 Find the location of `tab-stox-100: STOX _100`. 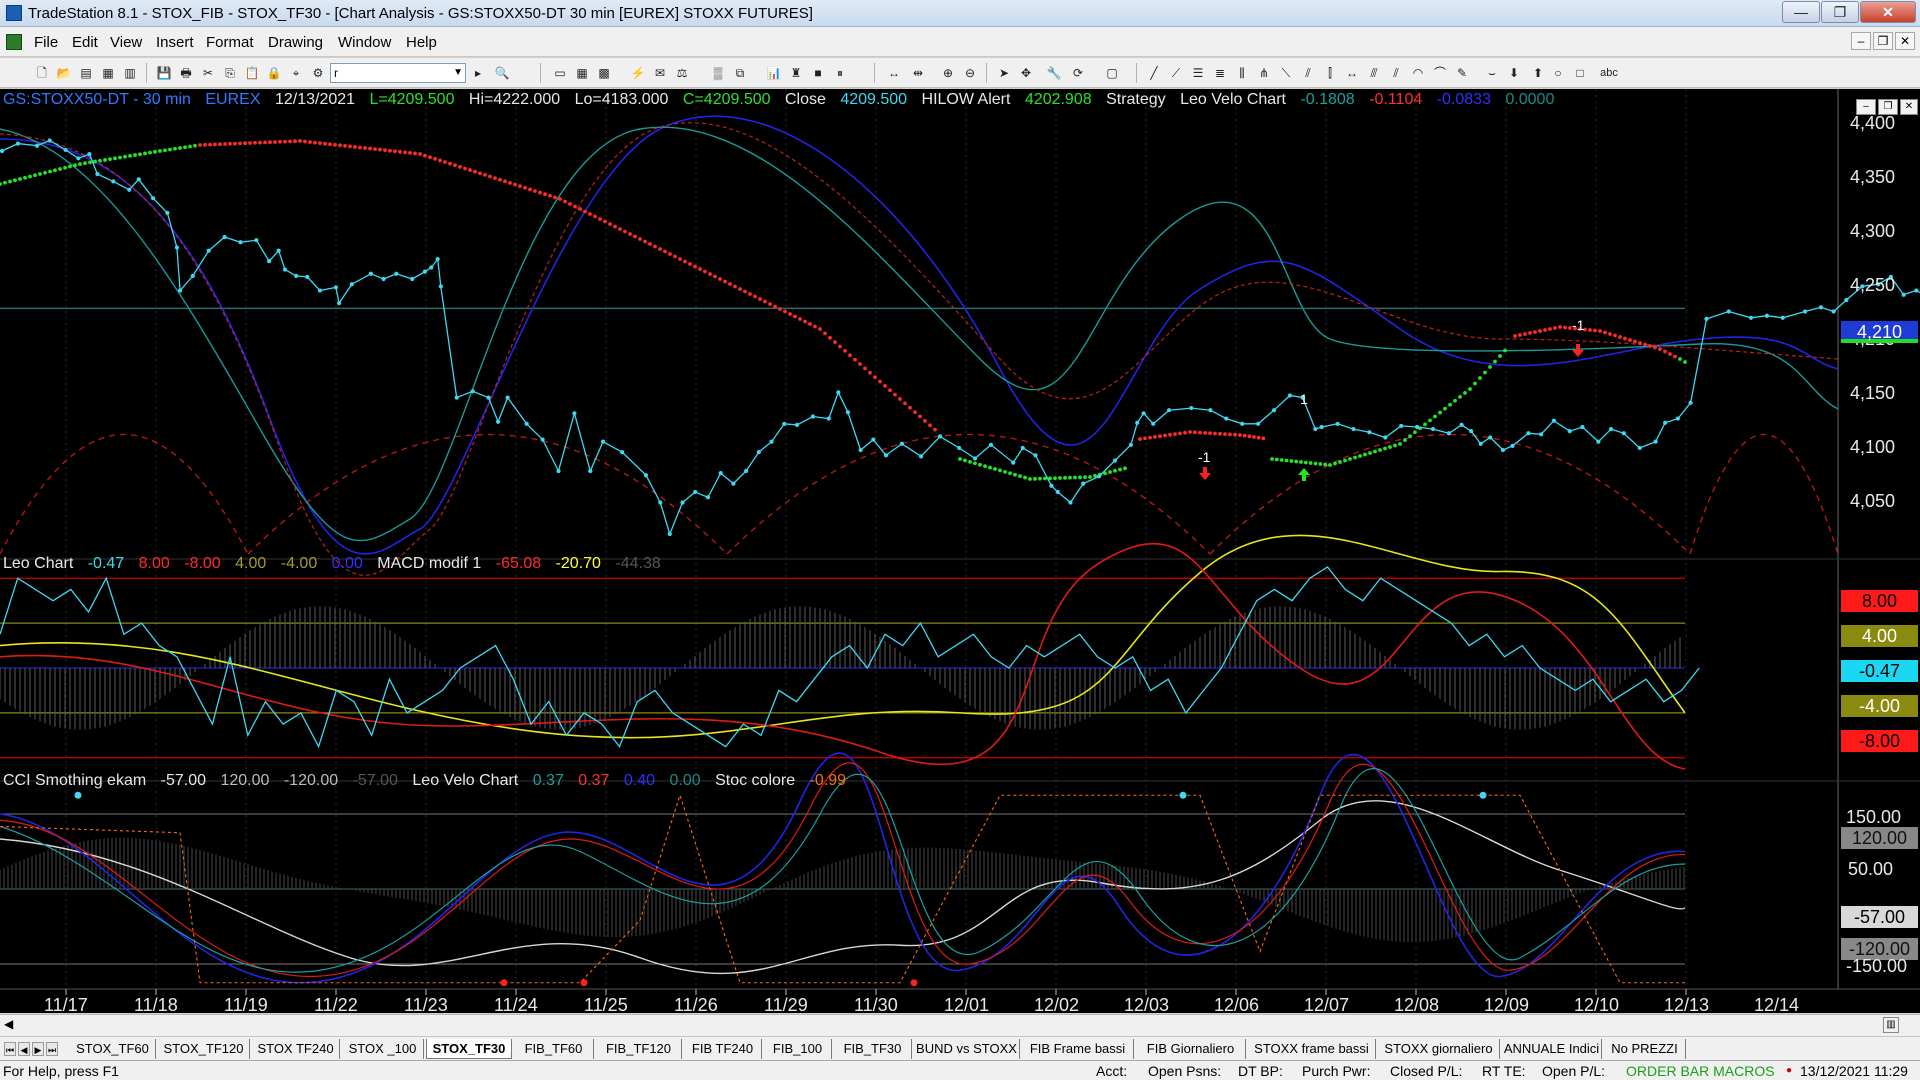

tab-stox-100: STOX _100 is located at coordinates (383, 1049).